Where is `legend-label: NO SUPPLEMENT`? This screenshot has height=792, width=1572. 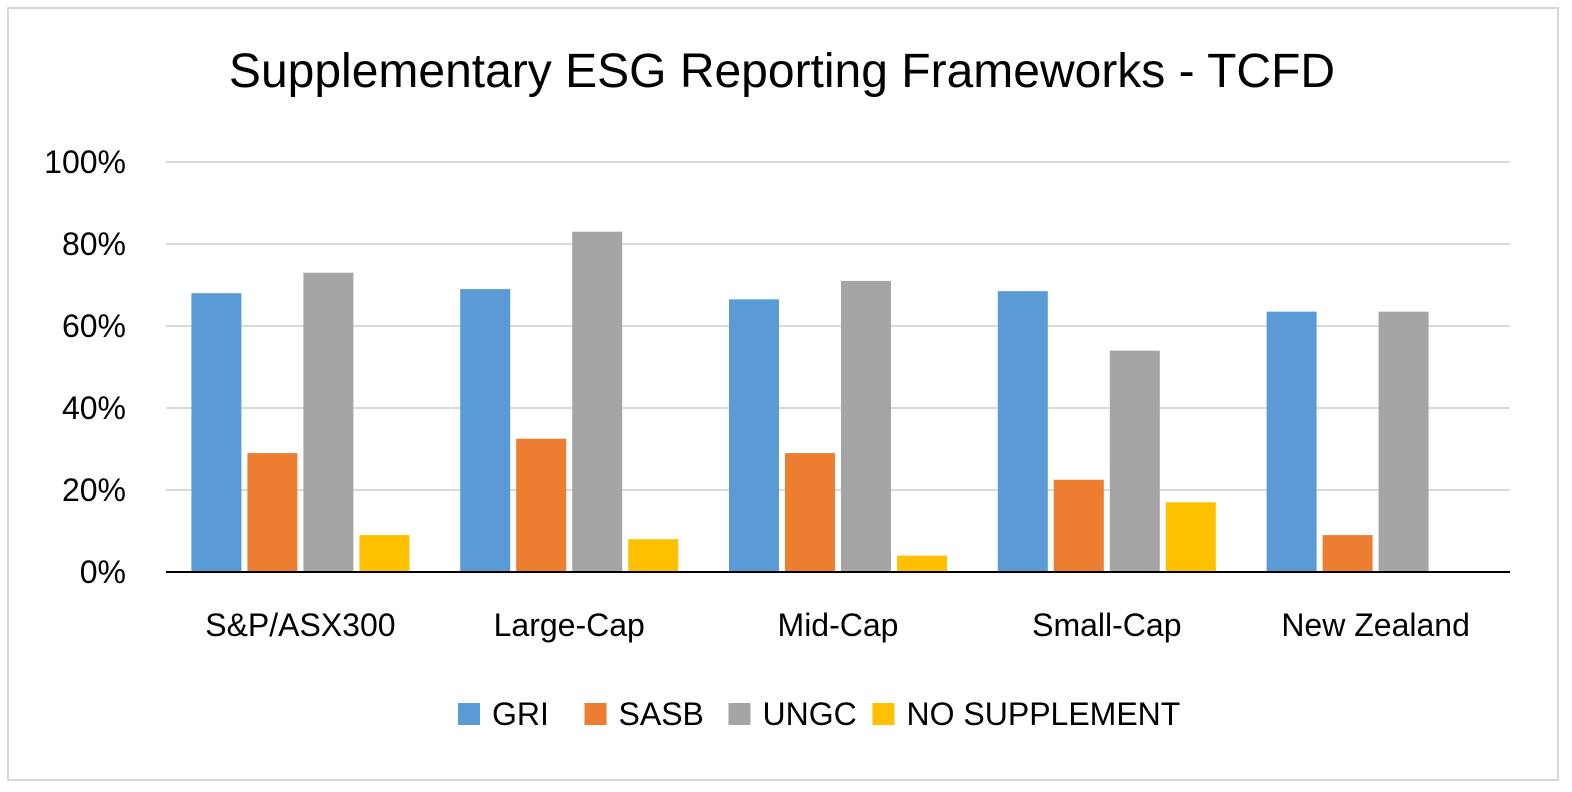
legend-label: NO SUPPLEMENT is located at coordinates (1044, 714).